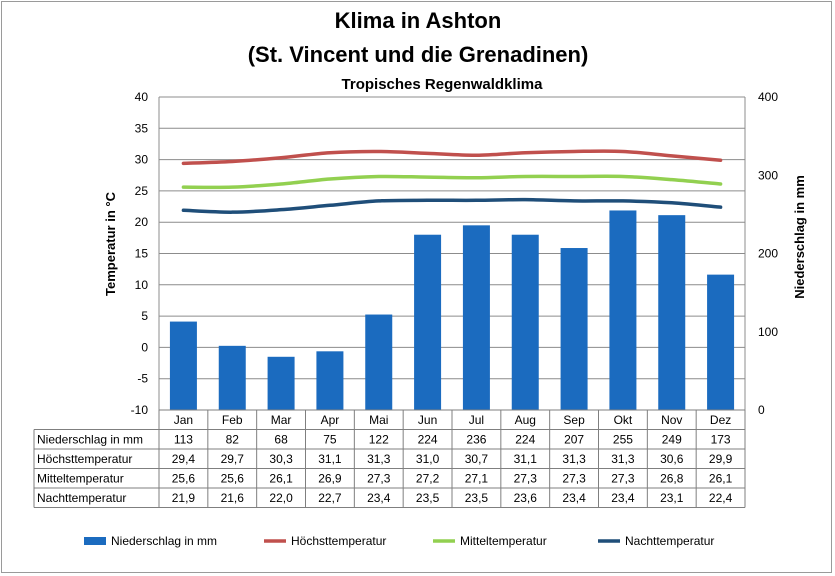 The height and width of the screenshot is (576, 835). What do you see at coordinates (233, 498) in the screenshot?
I see `data-label: 21,6` at bounding box center [233, 498].